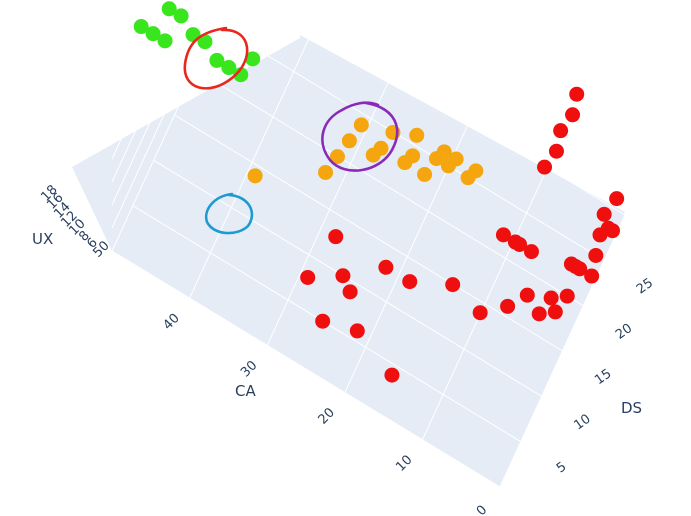 This screenshot has width=691, height=516. What do you see at coordinates (561, 467) in the screenshot?
I see `tick-label-ds: 5` at bounding box center [561, 467].